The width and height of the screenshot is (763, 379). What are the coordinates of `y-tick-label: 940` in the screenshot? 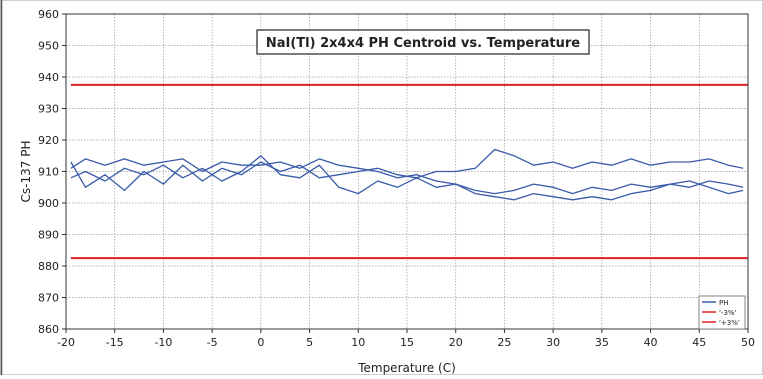 It's located at (48, 77).